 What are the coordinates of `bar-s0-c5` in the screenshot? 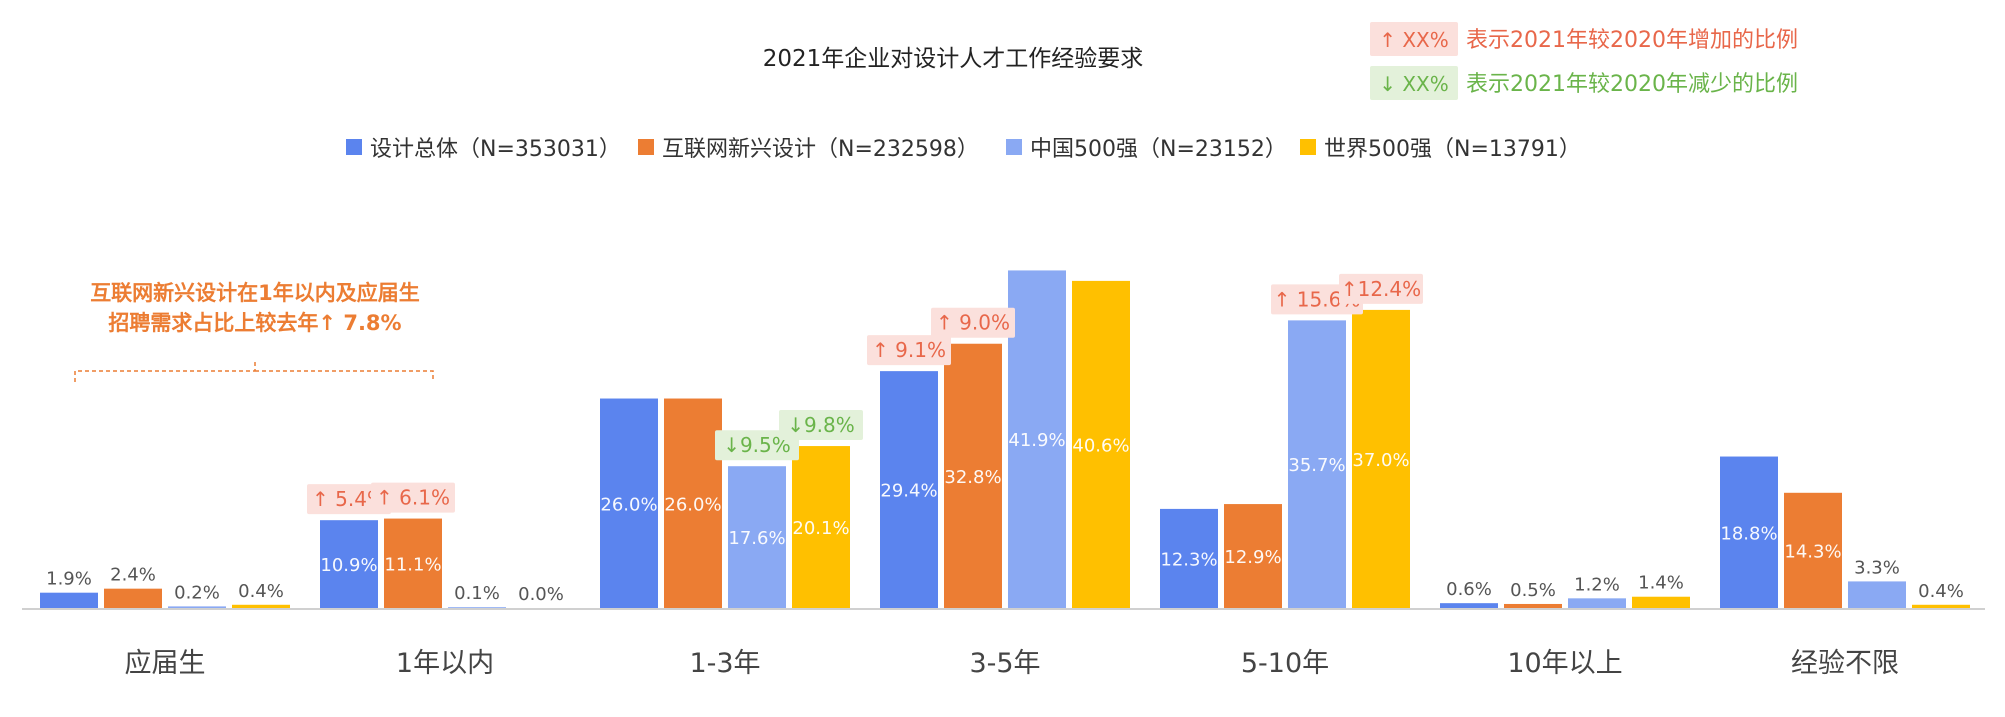 It's located at (1469, 605).